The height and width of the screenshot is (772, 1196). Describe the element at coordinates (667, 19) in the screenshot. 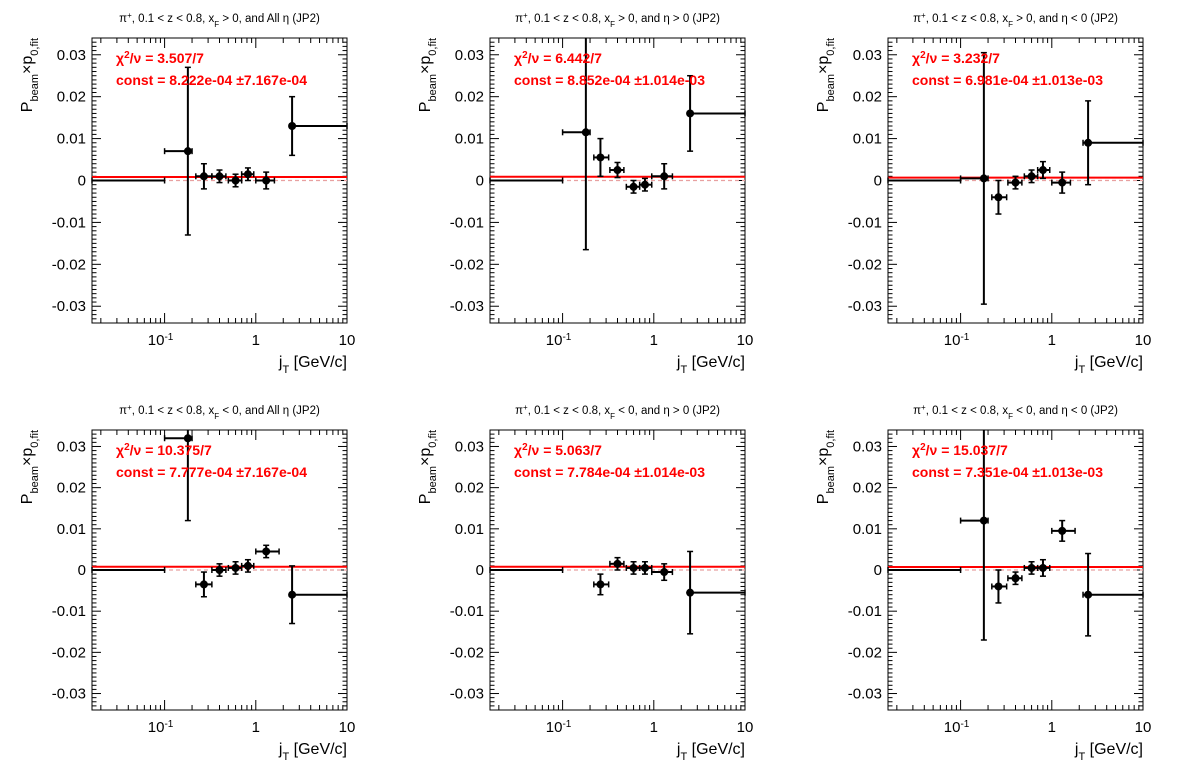

I see `title-rest: > 0, and η > 0 (JP2)` at that location.